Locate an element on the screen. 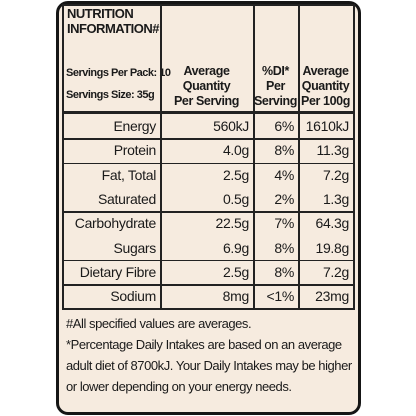 This screenshot has width=416, height=416. nutrient-value: 1.3g is located at coordinates (335, 198).